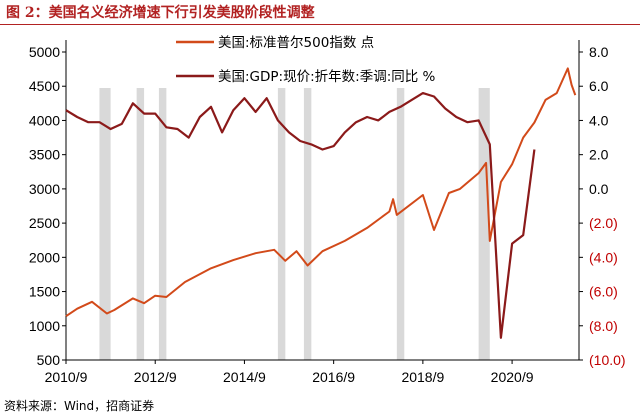  Describe the element at coordinates (296, 43) in the screenshot. I see `legend-label-0: 美国:标准普尔500指数 点` at that location.